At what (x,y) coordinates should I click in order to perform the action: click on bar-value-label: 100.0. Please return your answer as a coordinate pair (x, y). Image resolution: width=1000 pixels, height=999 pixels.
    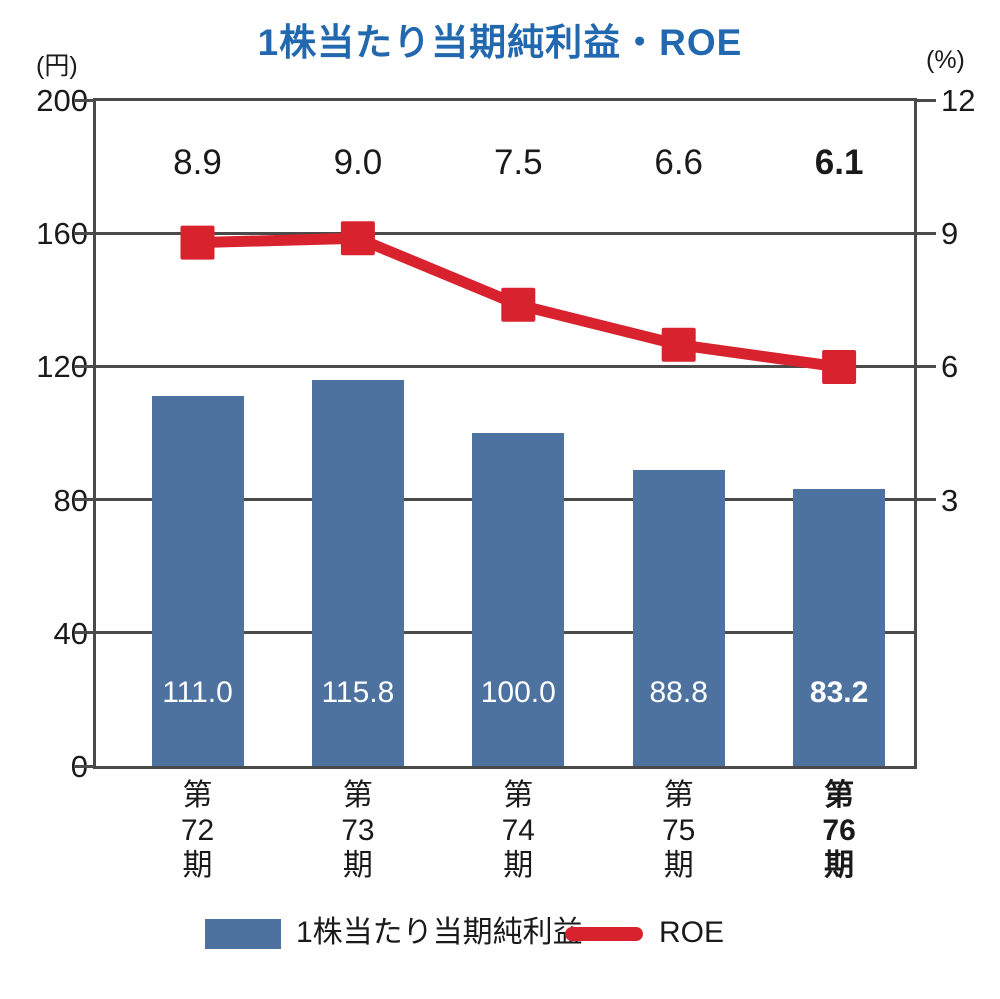
    Looking at the image, I should click on (518, 692).